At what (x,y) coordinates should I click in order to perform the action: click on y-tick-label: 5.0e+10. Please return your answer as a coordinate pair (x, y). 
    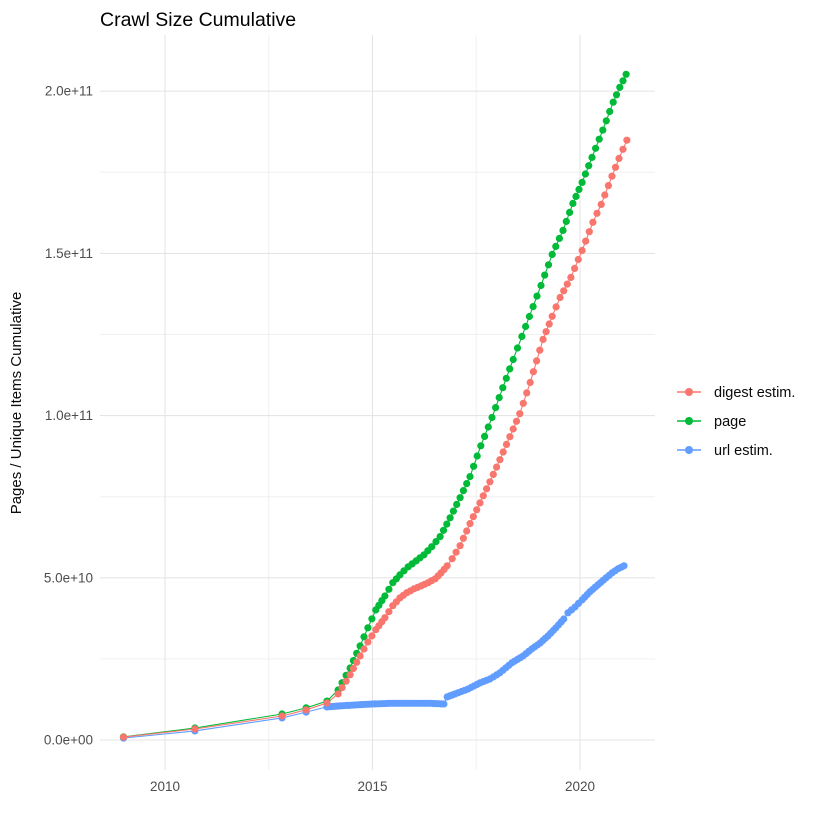
    Looking at the image, I should click on (68, 577).